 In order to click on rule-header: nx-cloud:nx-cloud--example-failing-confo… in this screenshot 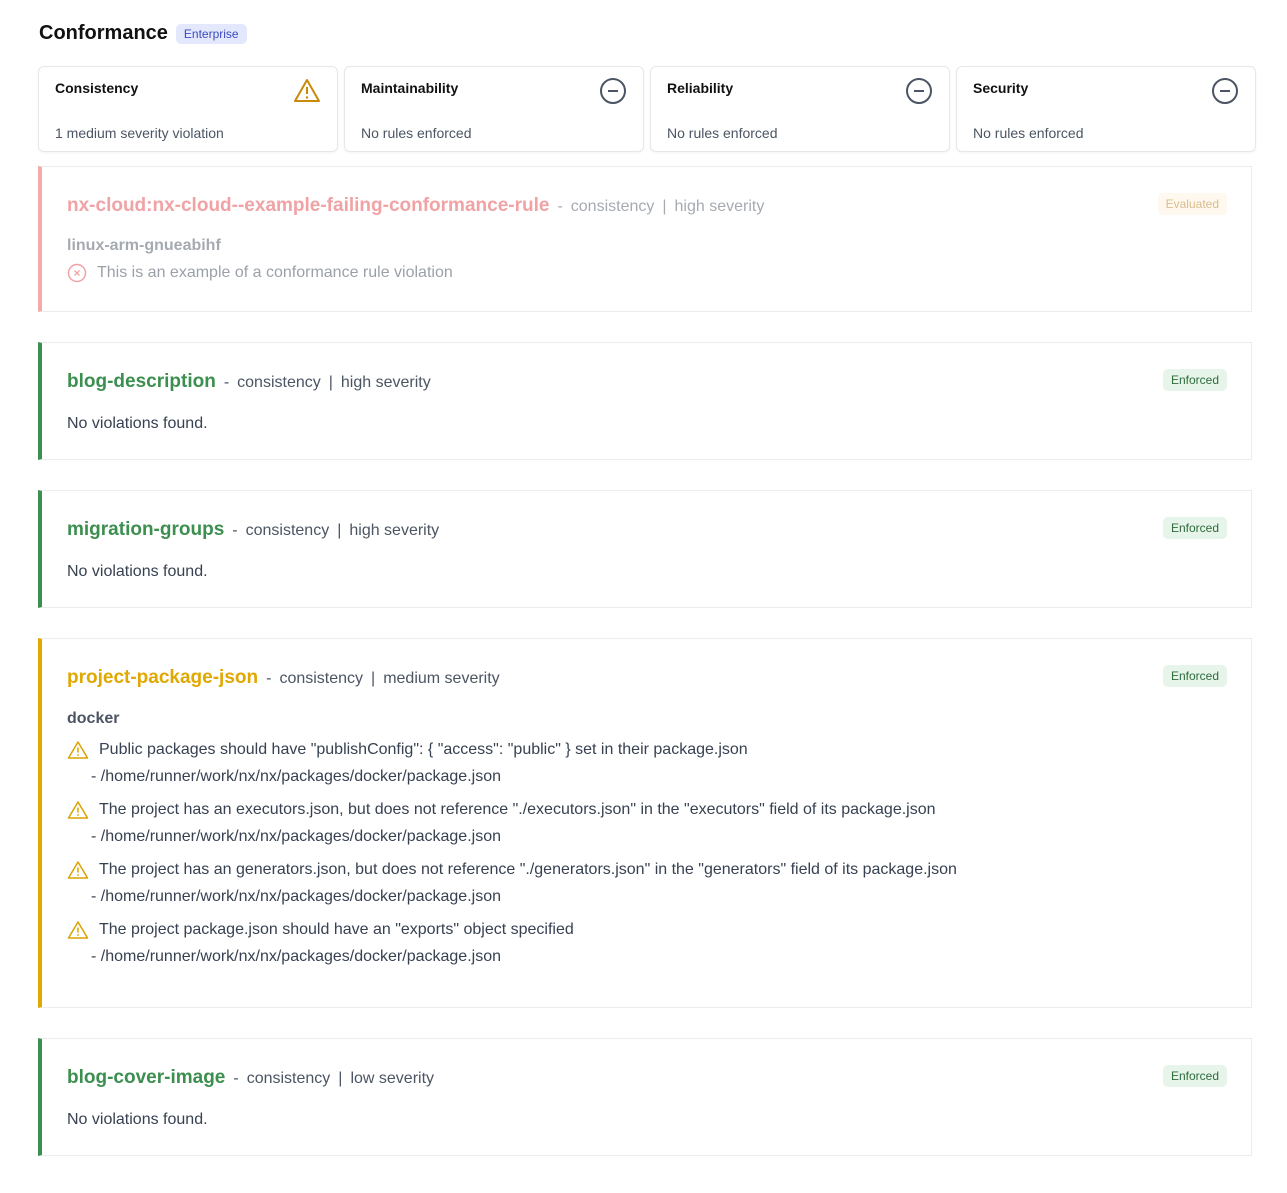, I will do `click(415, 206)`.